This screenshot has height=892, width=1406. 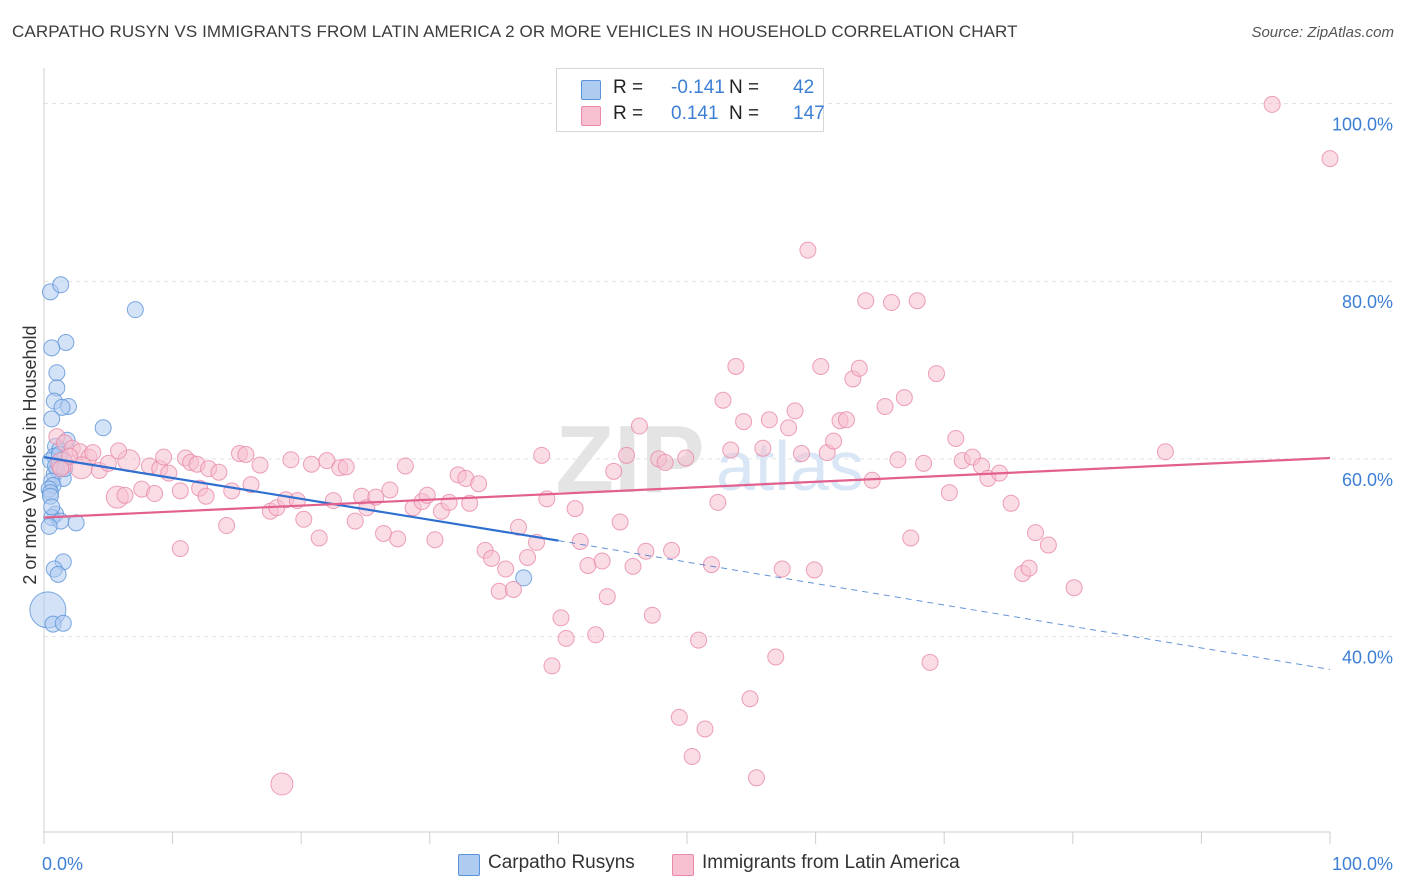 What do you see at coordinates (30, 454) in the screenshot?
I see `y-axis-title: 2 or more Vehicles in Household` at bounding box center [30, 454].